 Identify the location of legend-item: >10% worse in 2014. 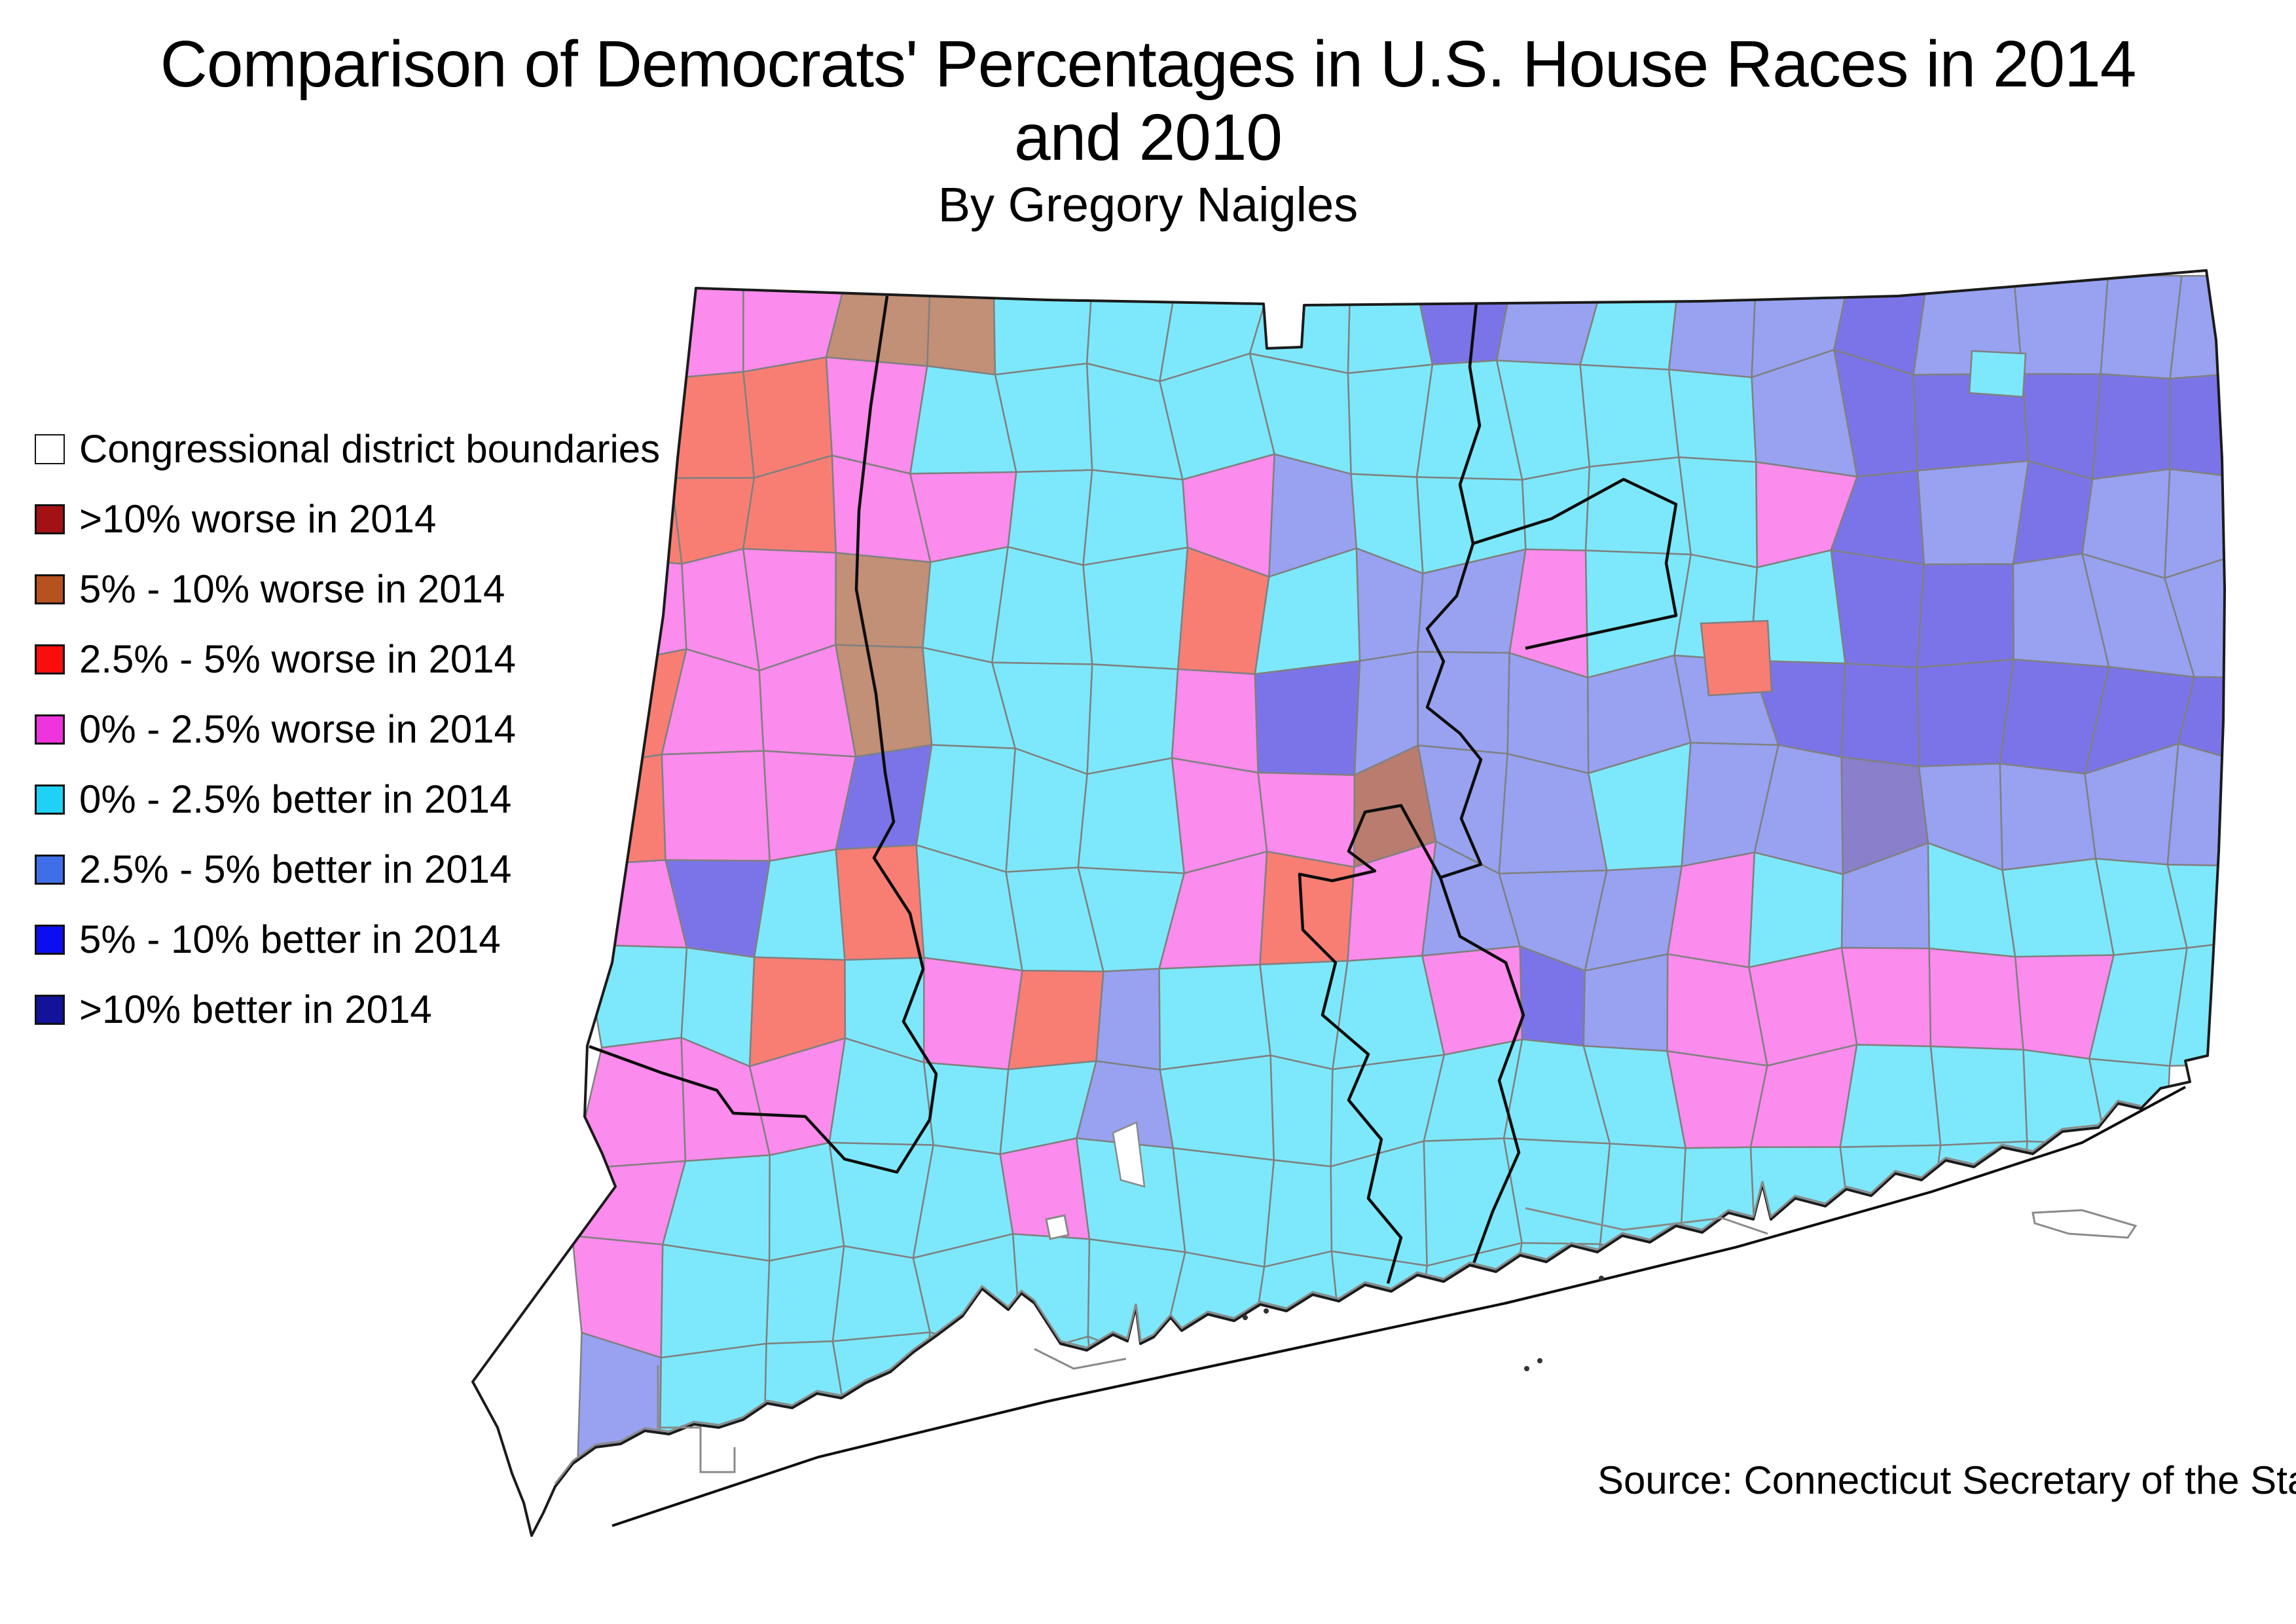
(347, 519).